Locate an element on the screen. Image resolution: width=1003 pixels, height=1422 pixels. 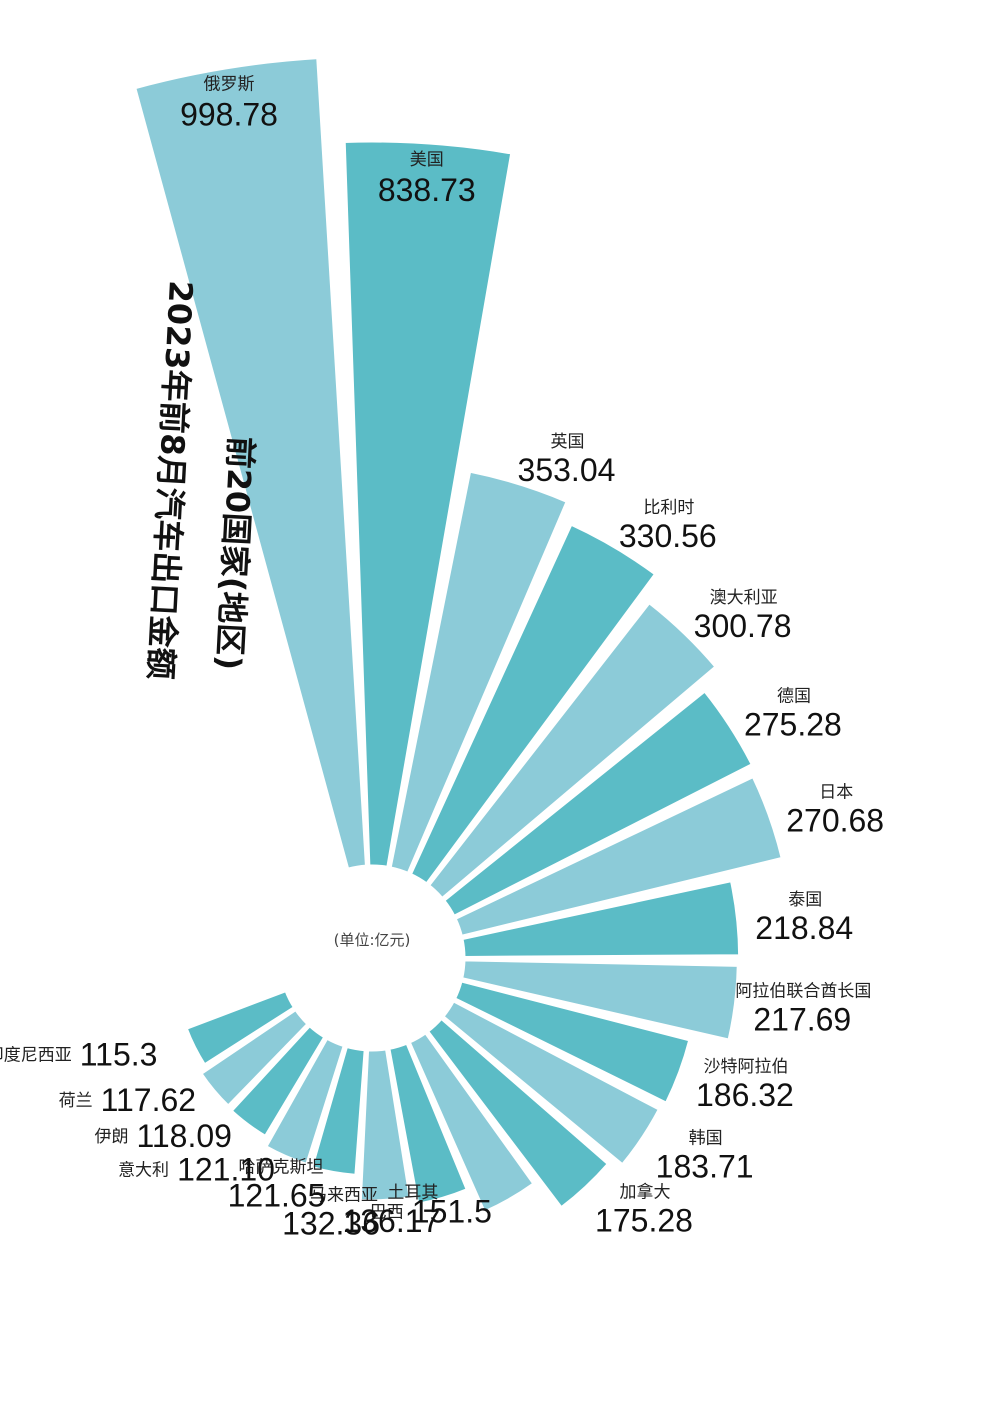
bar-比利时 is located at coordinates (533, 704).